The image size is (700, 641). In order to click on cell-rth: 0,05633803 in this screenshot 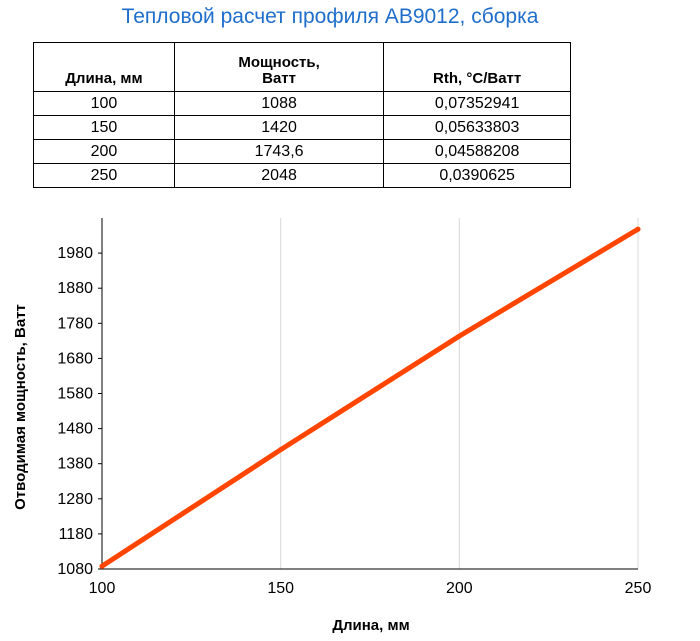, I will do `click(477, 127)`.